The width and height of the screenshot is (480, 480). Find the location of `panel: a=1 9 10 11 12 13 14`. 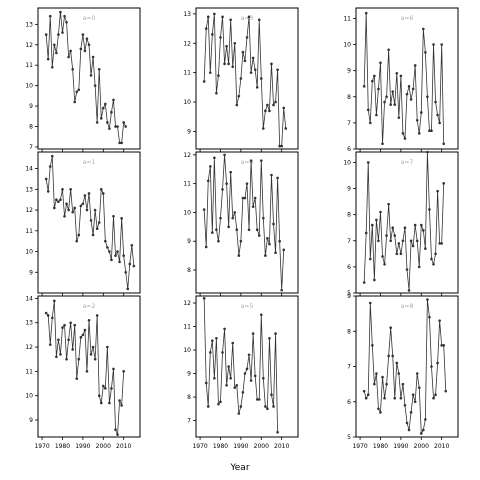

panel: a=1 9 10 11 12 13 14 is located at coordinates (83, 223).